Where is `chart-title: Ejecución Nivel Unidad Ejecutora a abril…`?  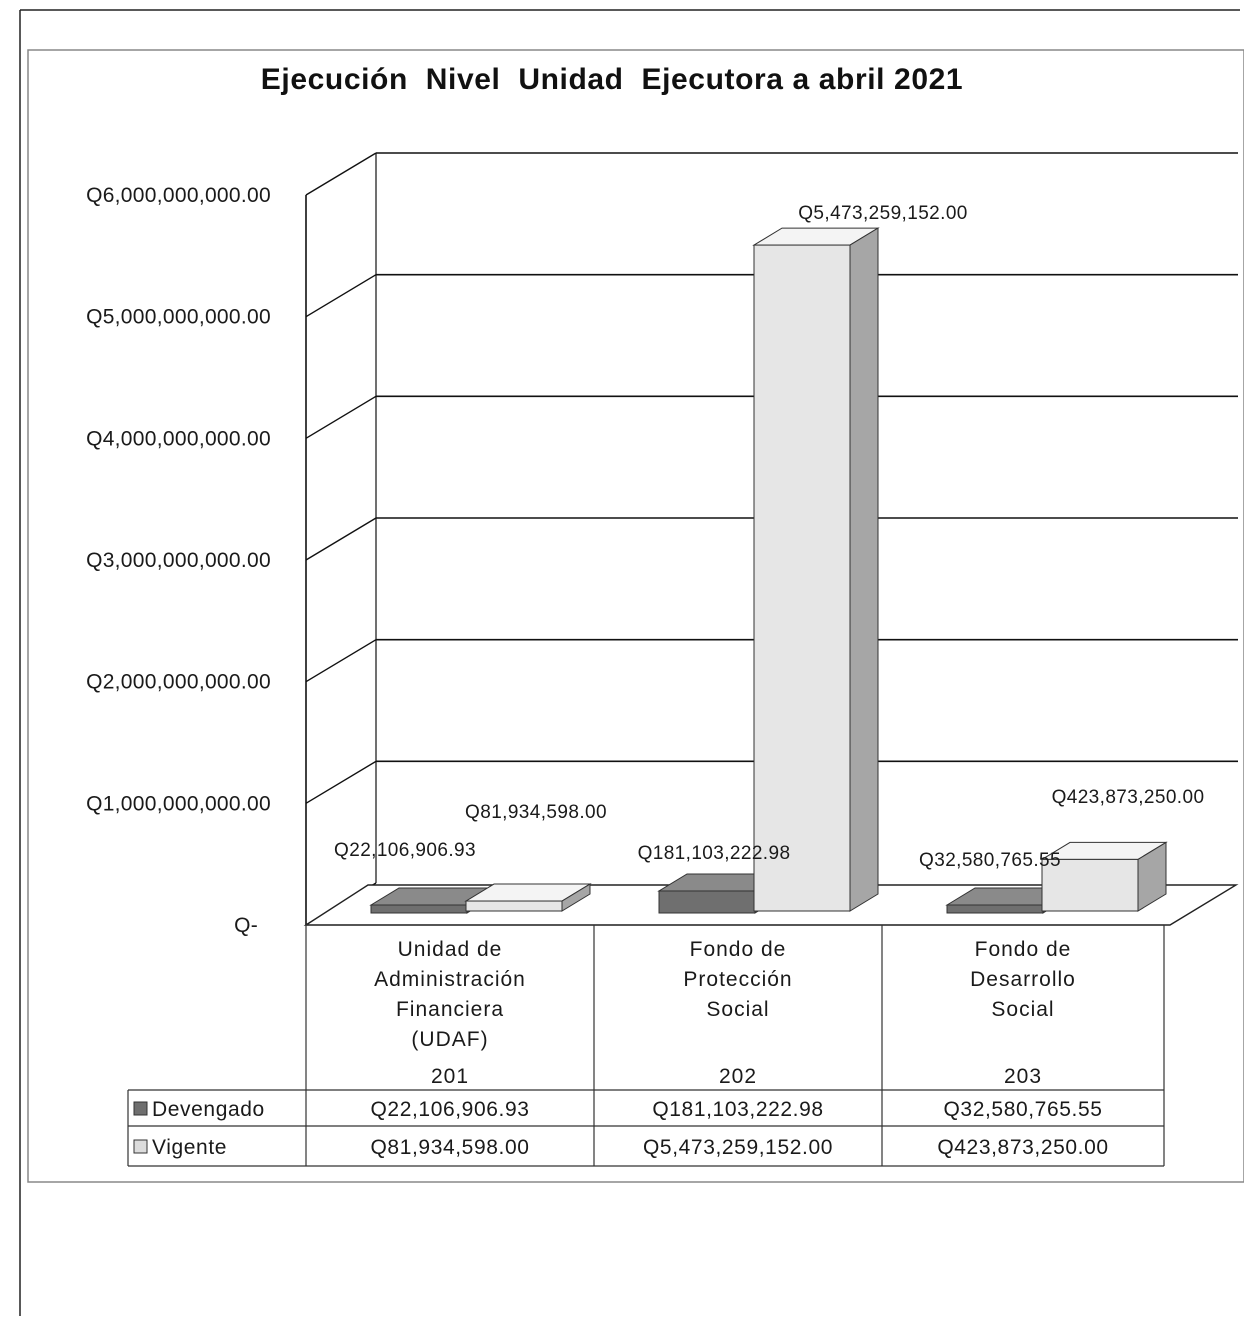
chart-title: Ejecución Nivel Unidad Ejecutora a abril… is located at coordinates (612, 79).